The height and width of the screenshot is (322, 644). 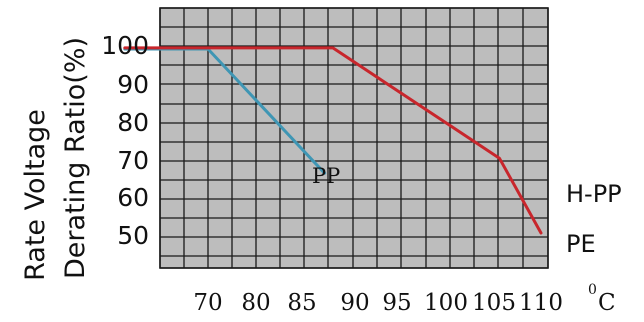 What do you see at coordinates (55, 159) in the screenshot?
I see `y-axis-label: Rate Voltage Derating Ratio(%)` at bounding box center [55, 159].